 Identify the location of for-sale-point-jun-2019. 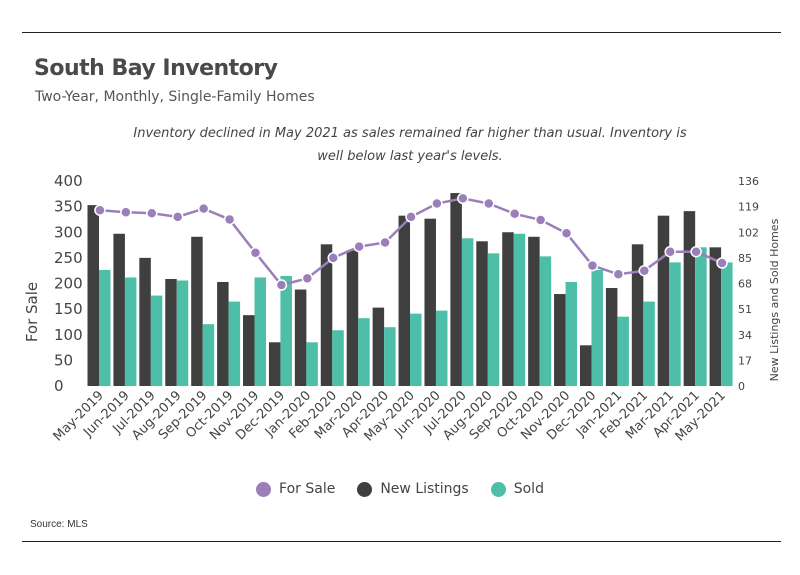
(126, 212).